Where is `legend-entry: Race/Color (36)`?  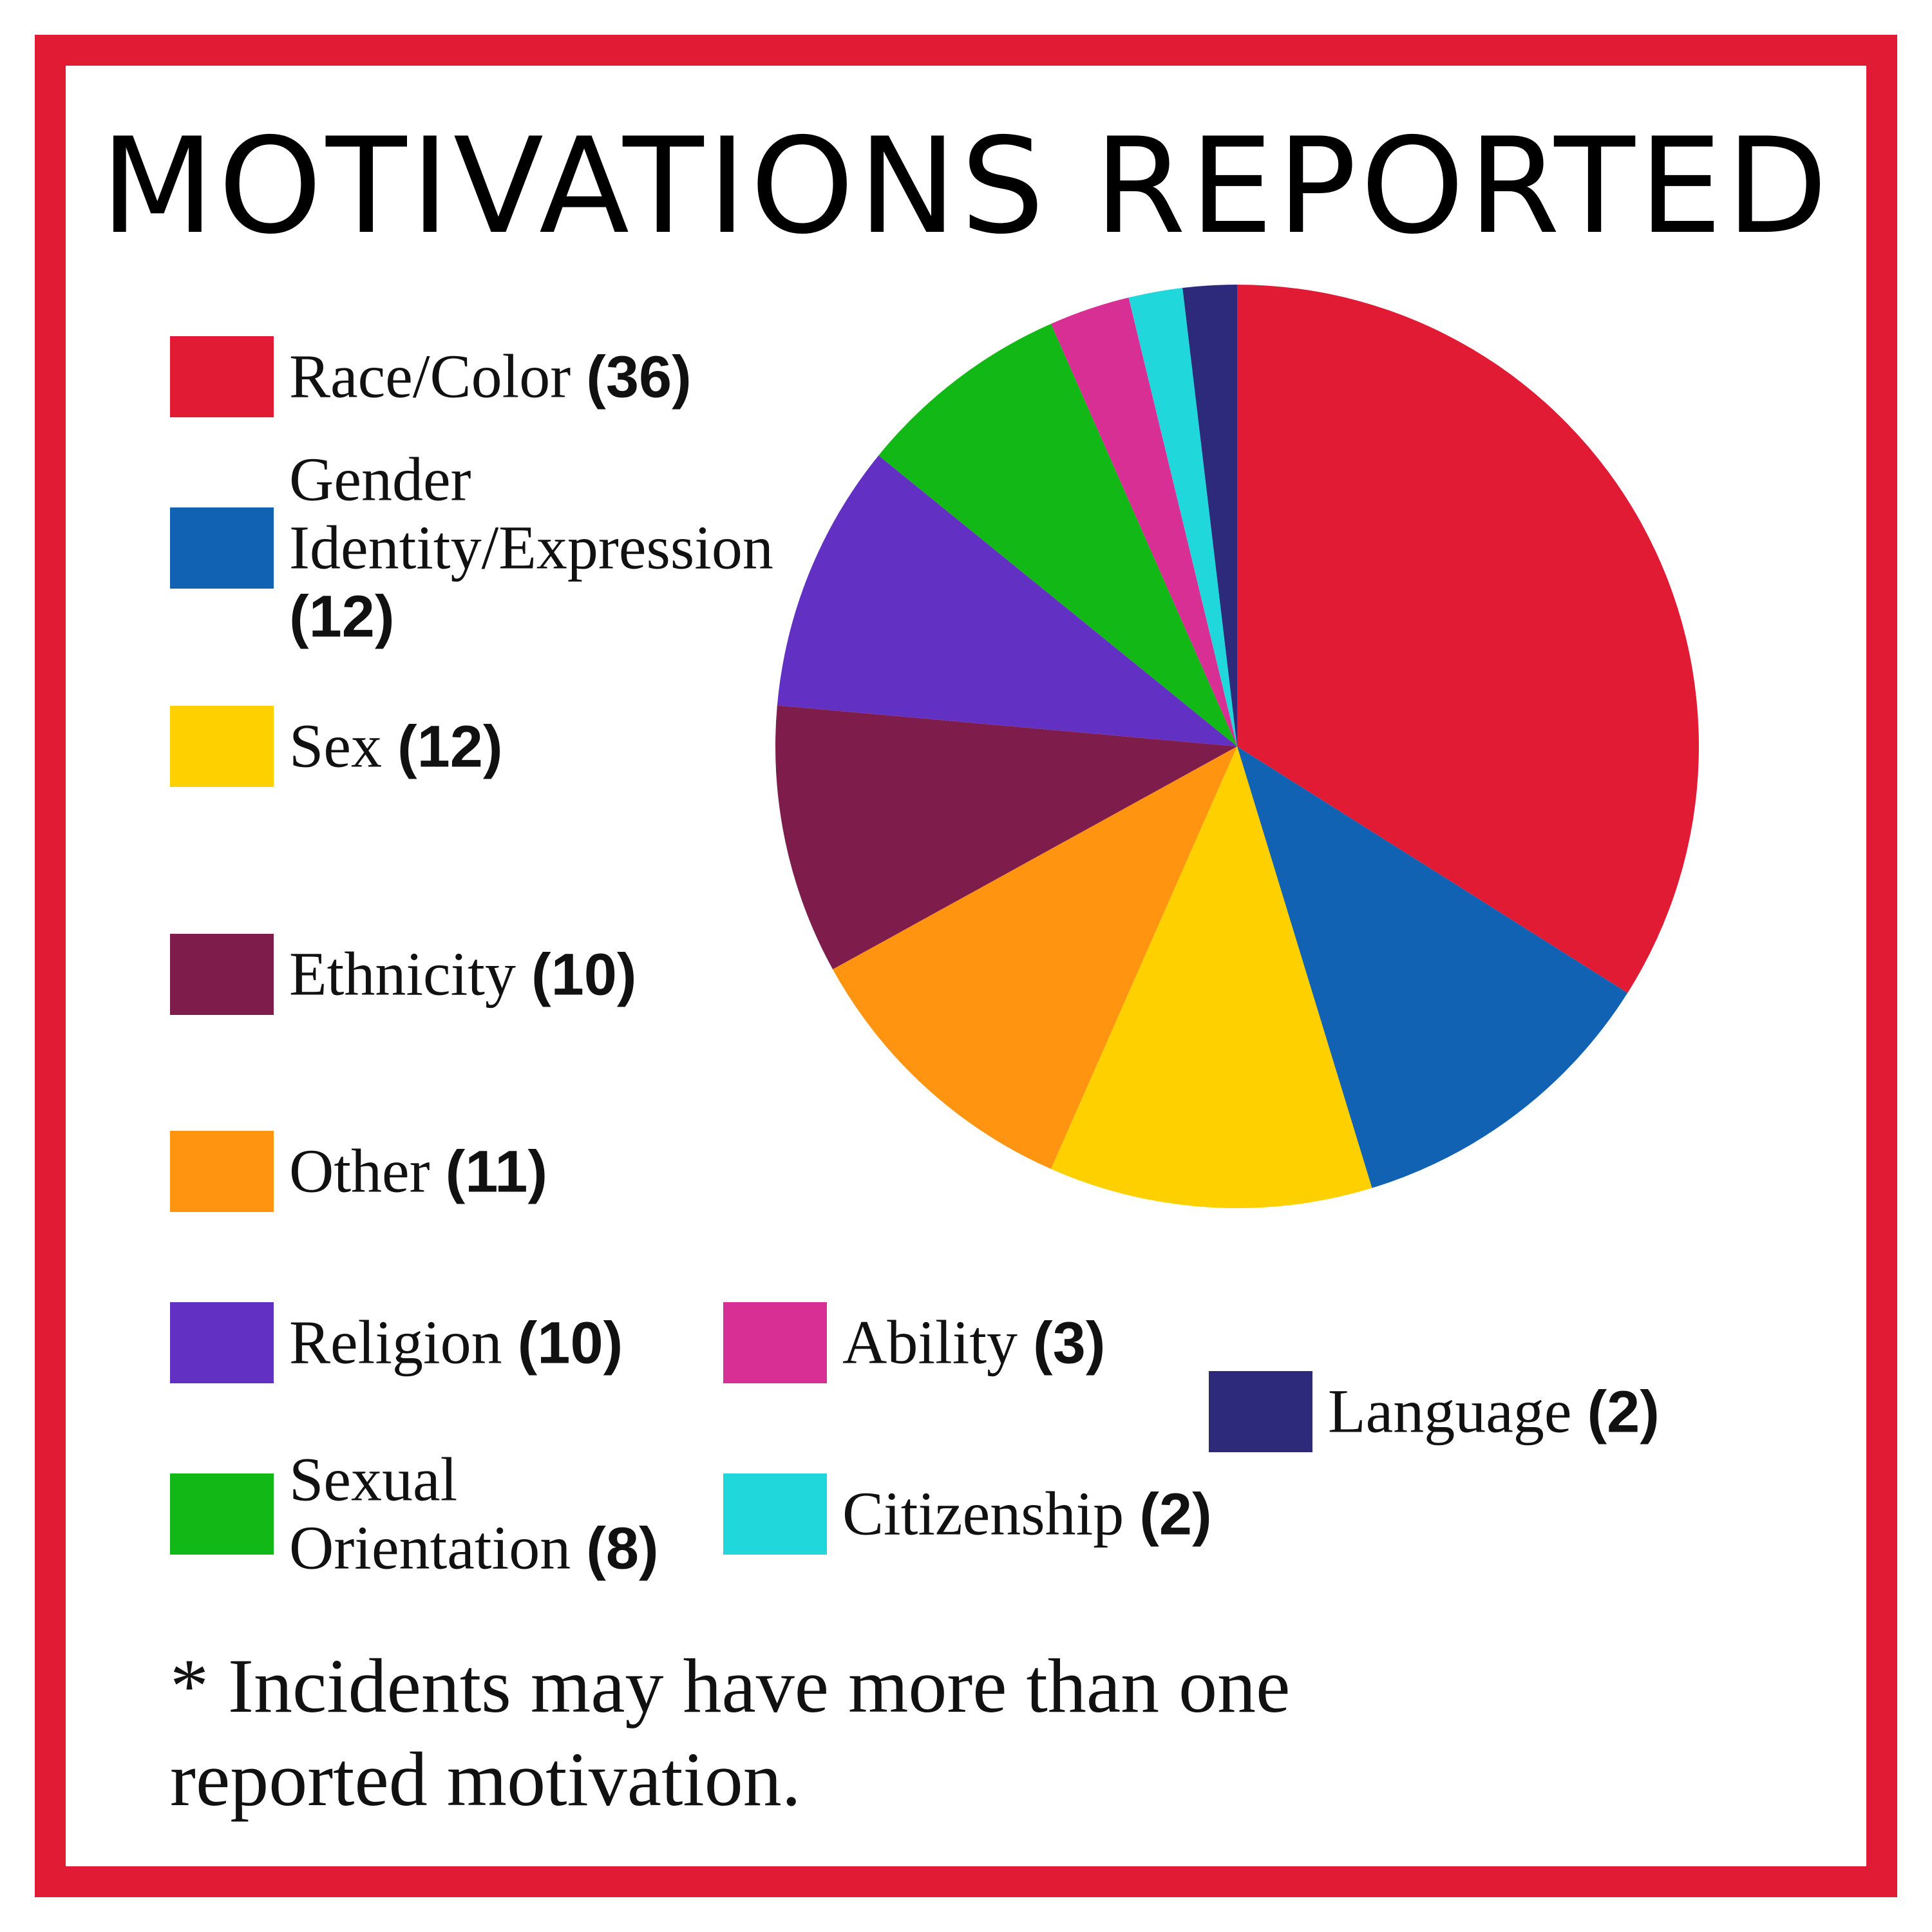
legend-entry: Race/Color (36) is located at coordinates (676, 377).